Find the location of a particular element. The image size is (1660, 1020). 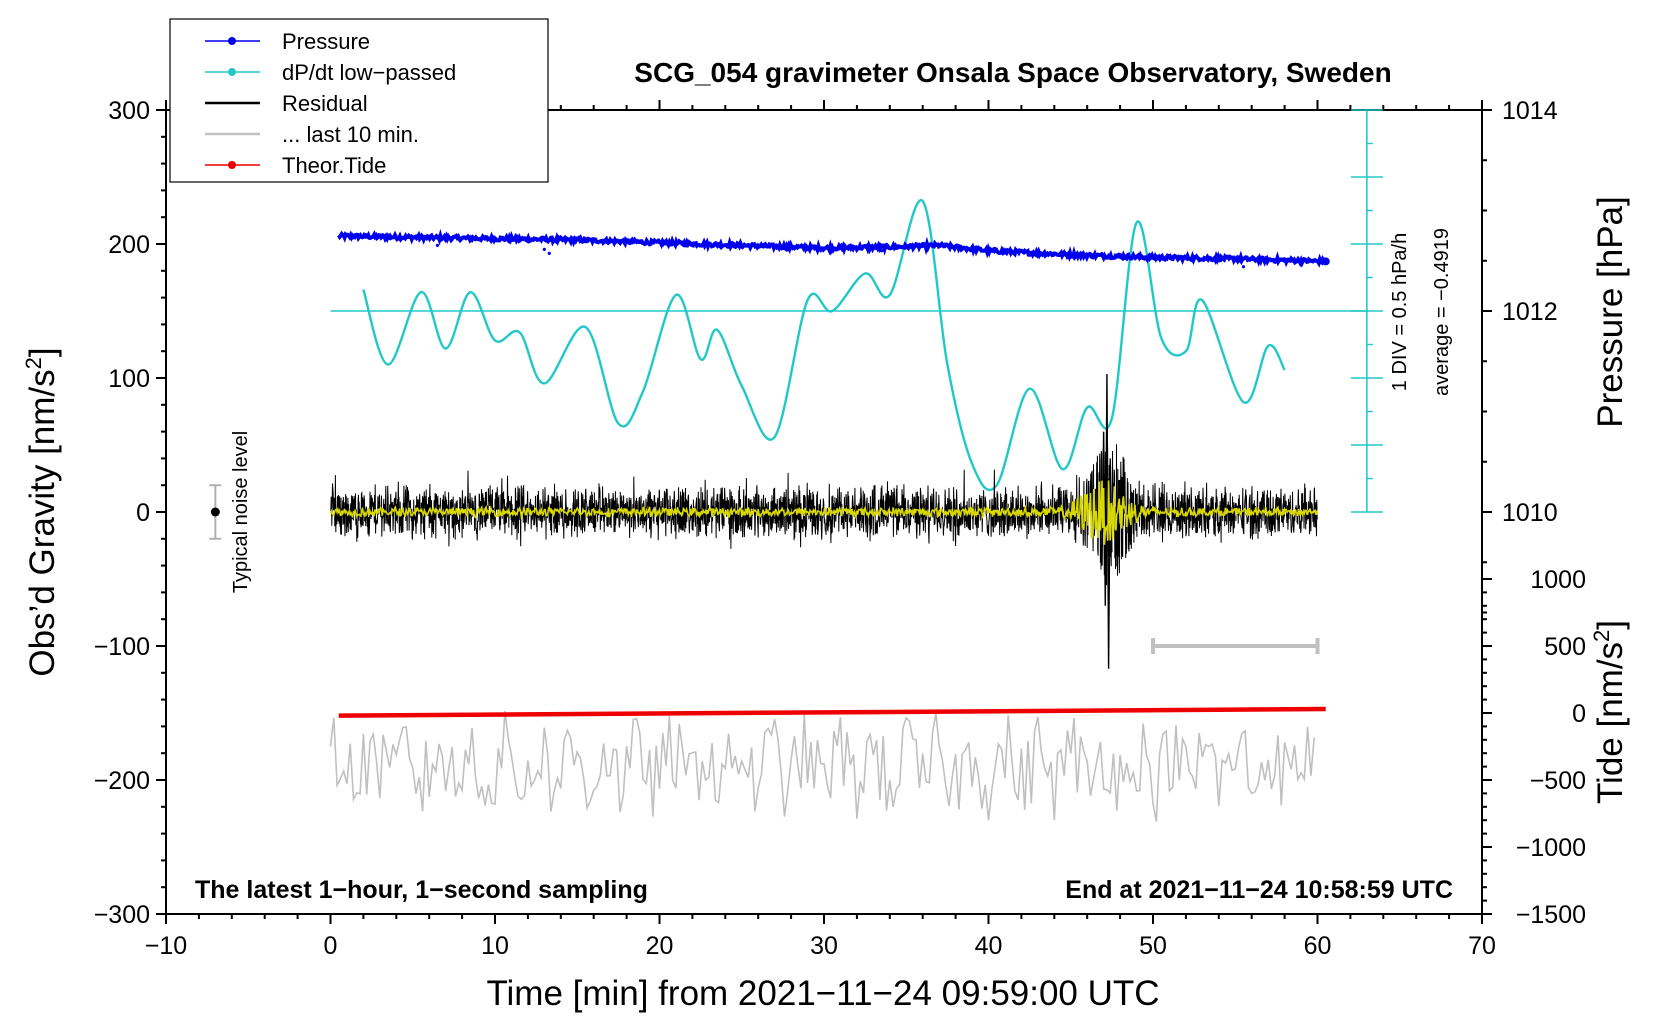

annotation-end-time: End at 2021−11−24 10:58:59 UTC is located at coordinates (1259, 890).